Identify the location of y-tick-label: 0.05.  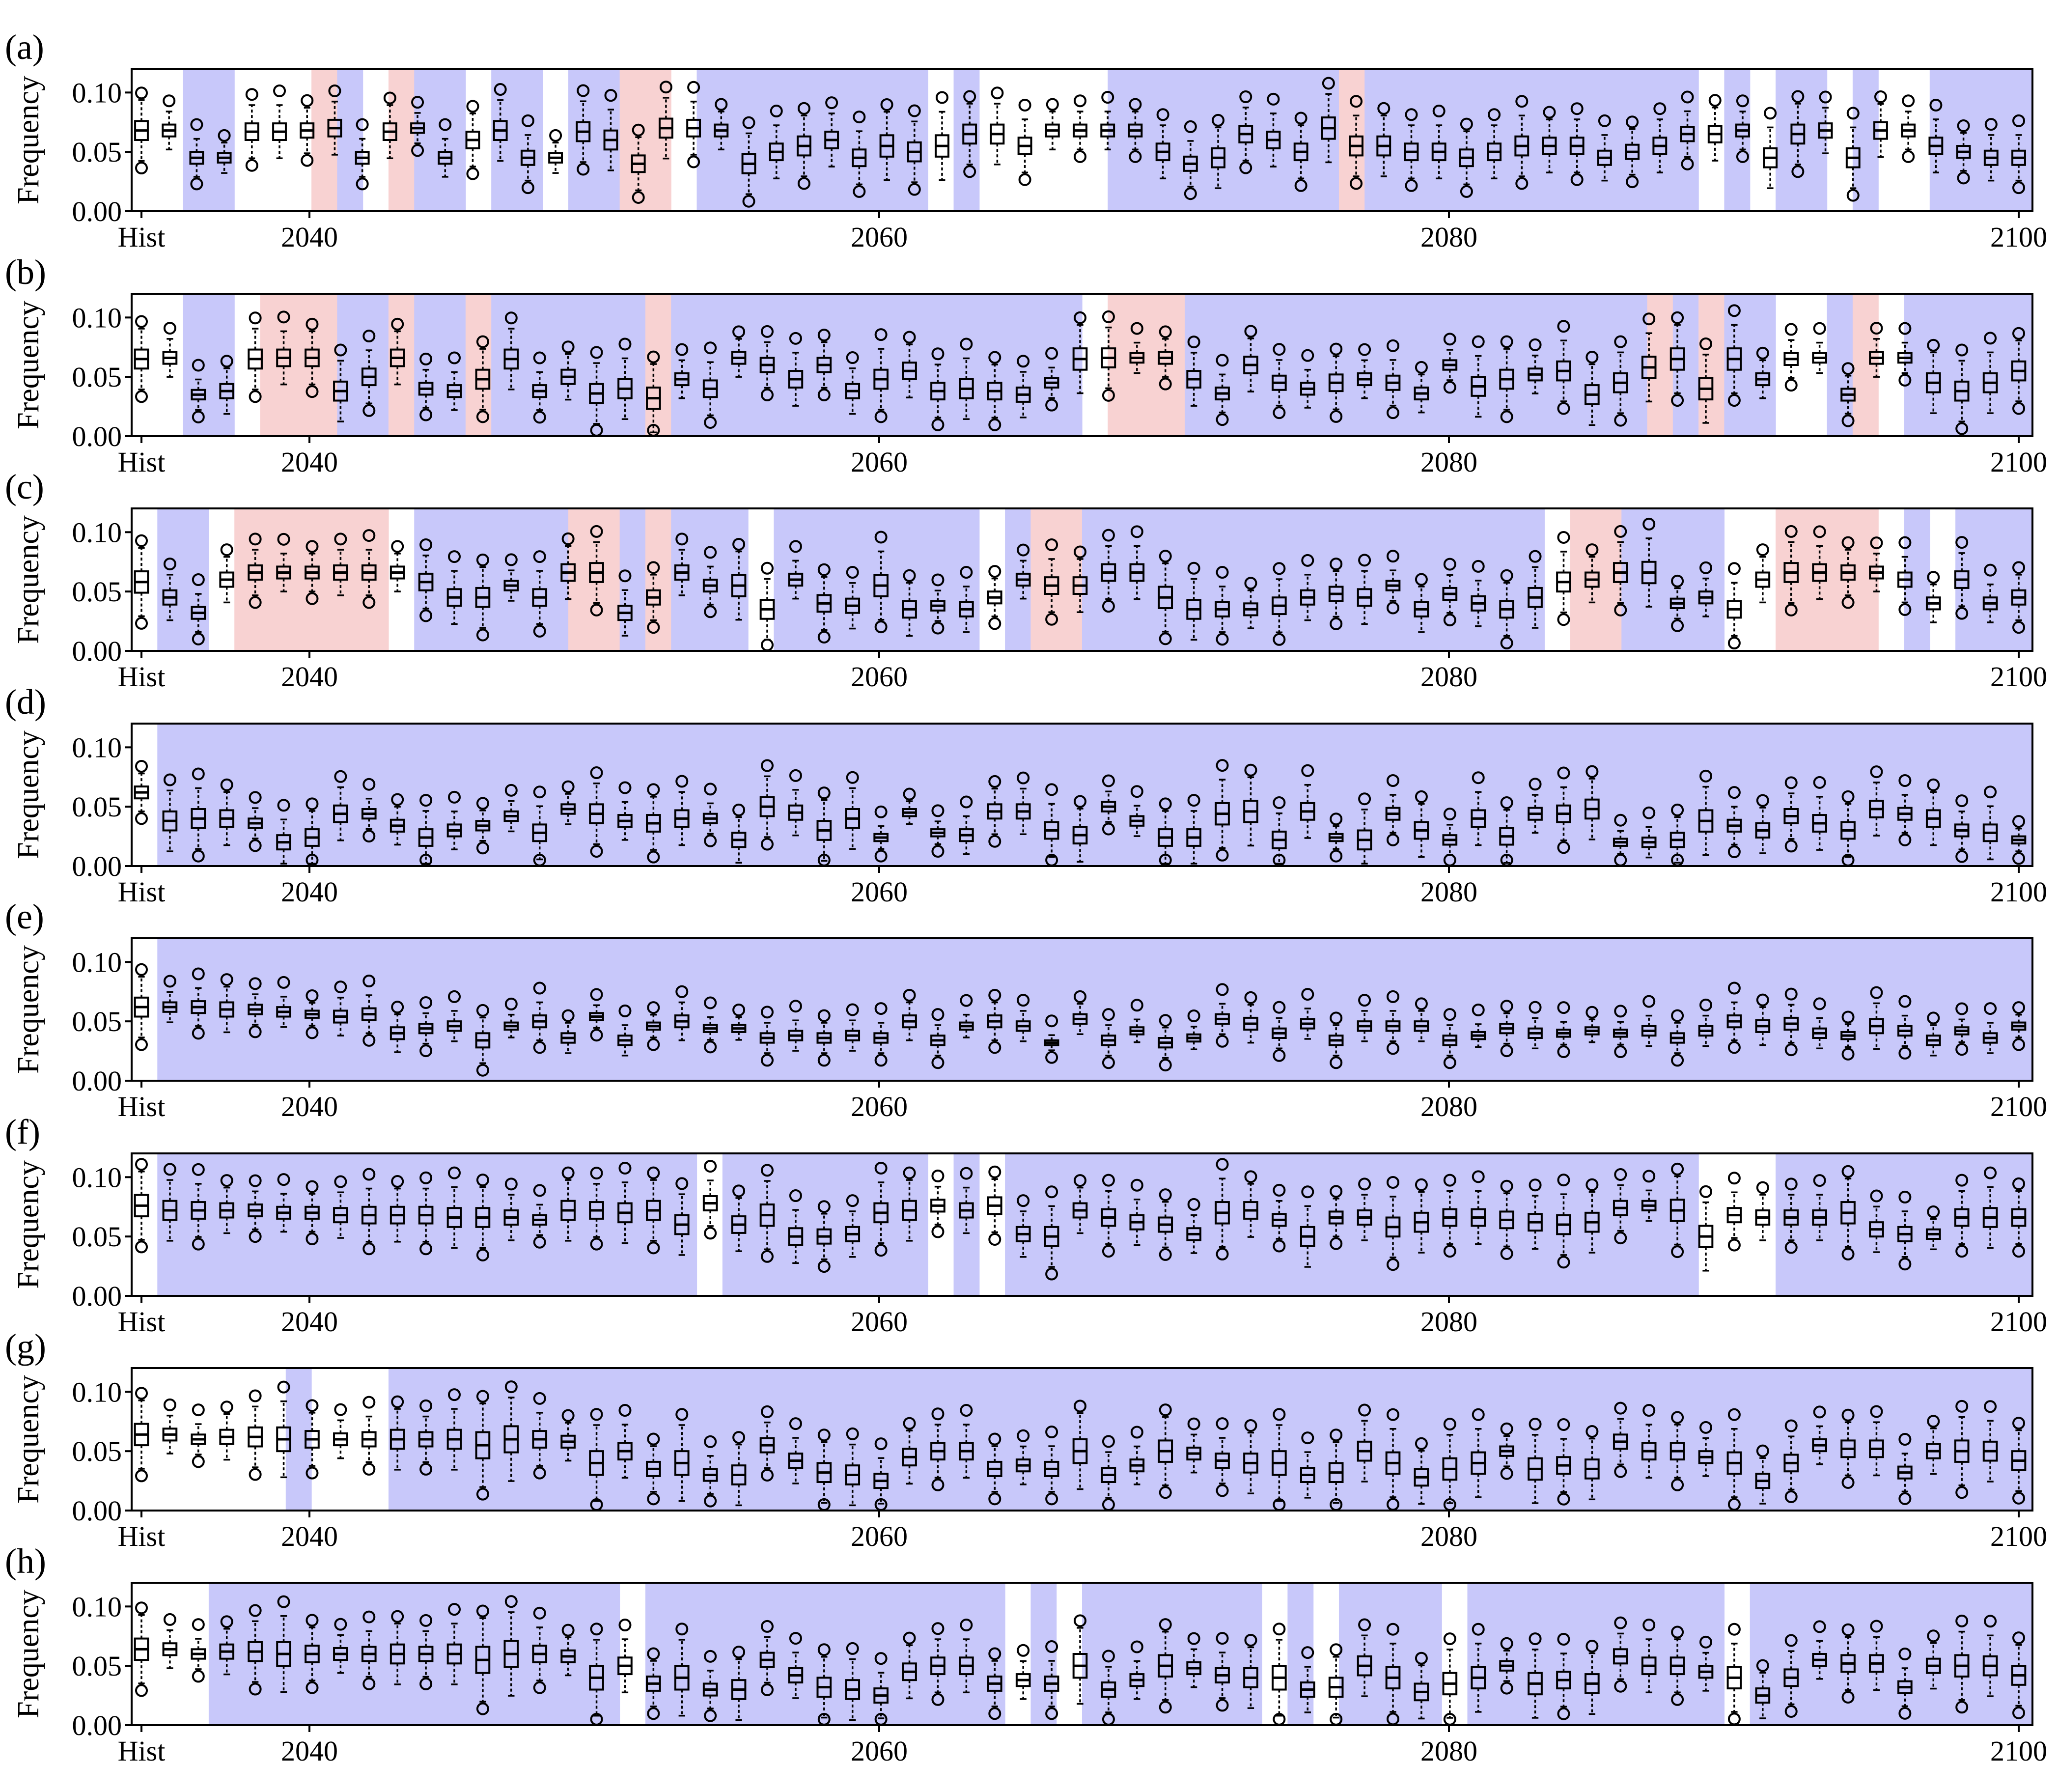
(97, 1021).